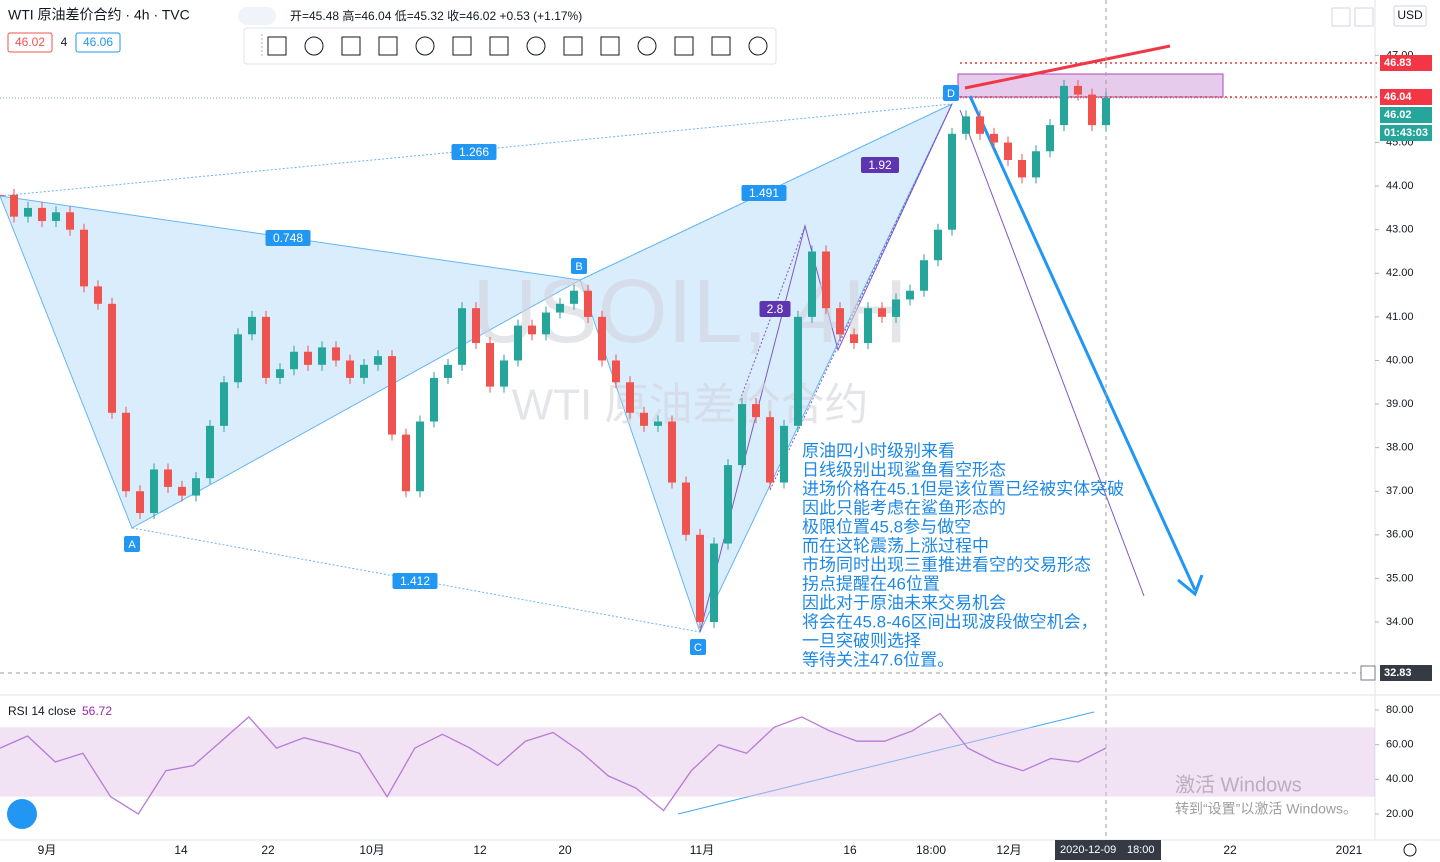 This screenshot has width=1440, height=862. What do you see at coordinates (474, 152) in the screenshot?
I see `ratio: 1.266` at bounding box center [474, 152].